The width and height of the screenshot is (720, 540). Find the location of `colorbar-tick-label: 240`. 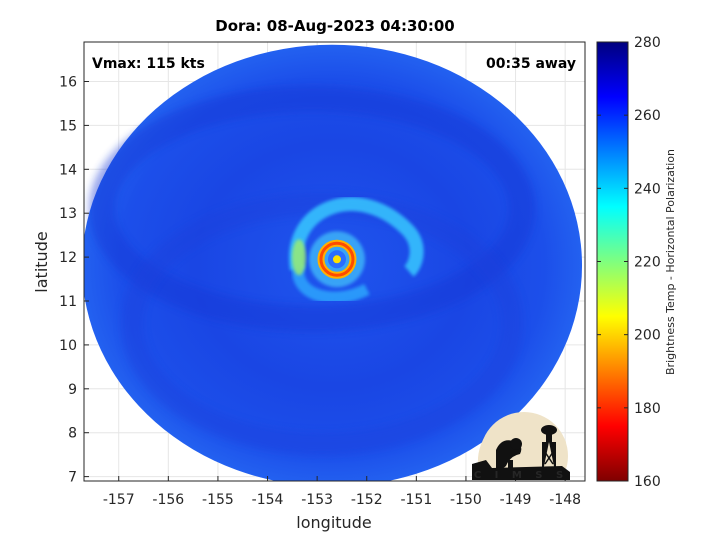

colorbar-tick-label: 240 is located at coordinates (647, 189).